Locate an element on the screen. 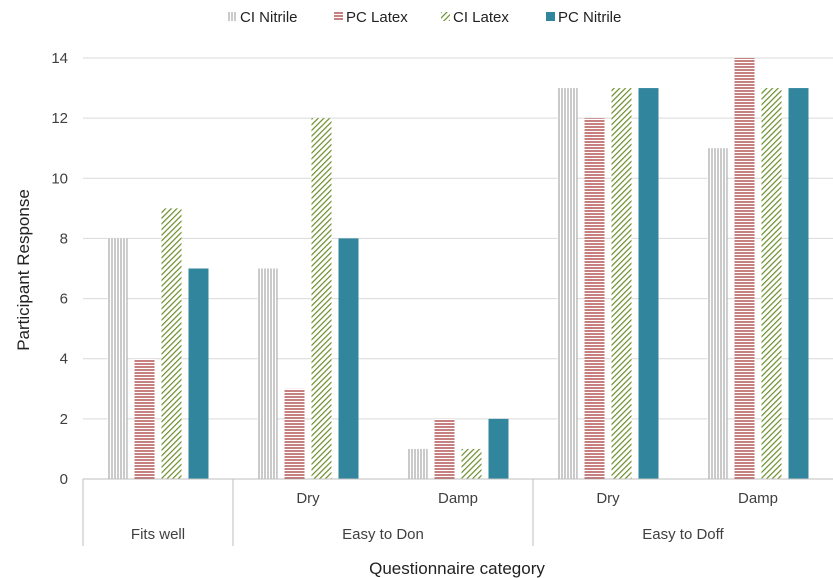 This screenshot has height=578, width=833. legend-swatch-pc-latex is located at coordinates (338, 16).